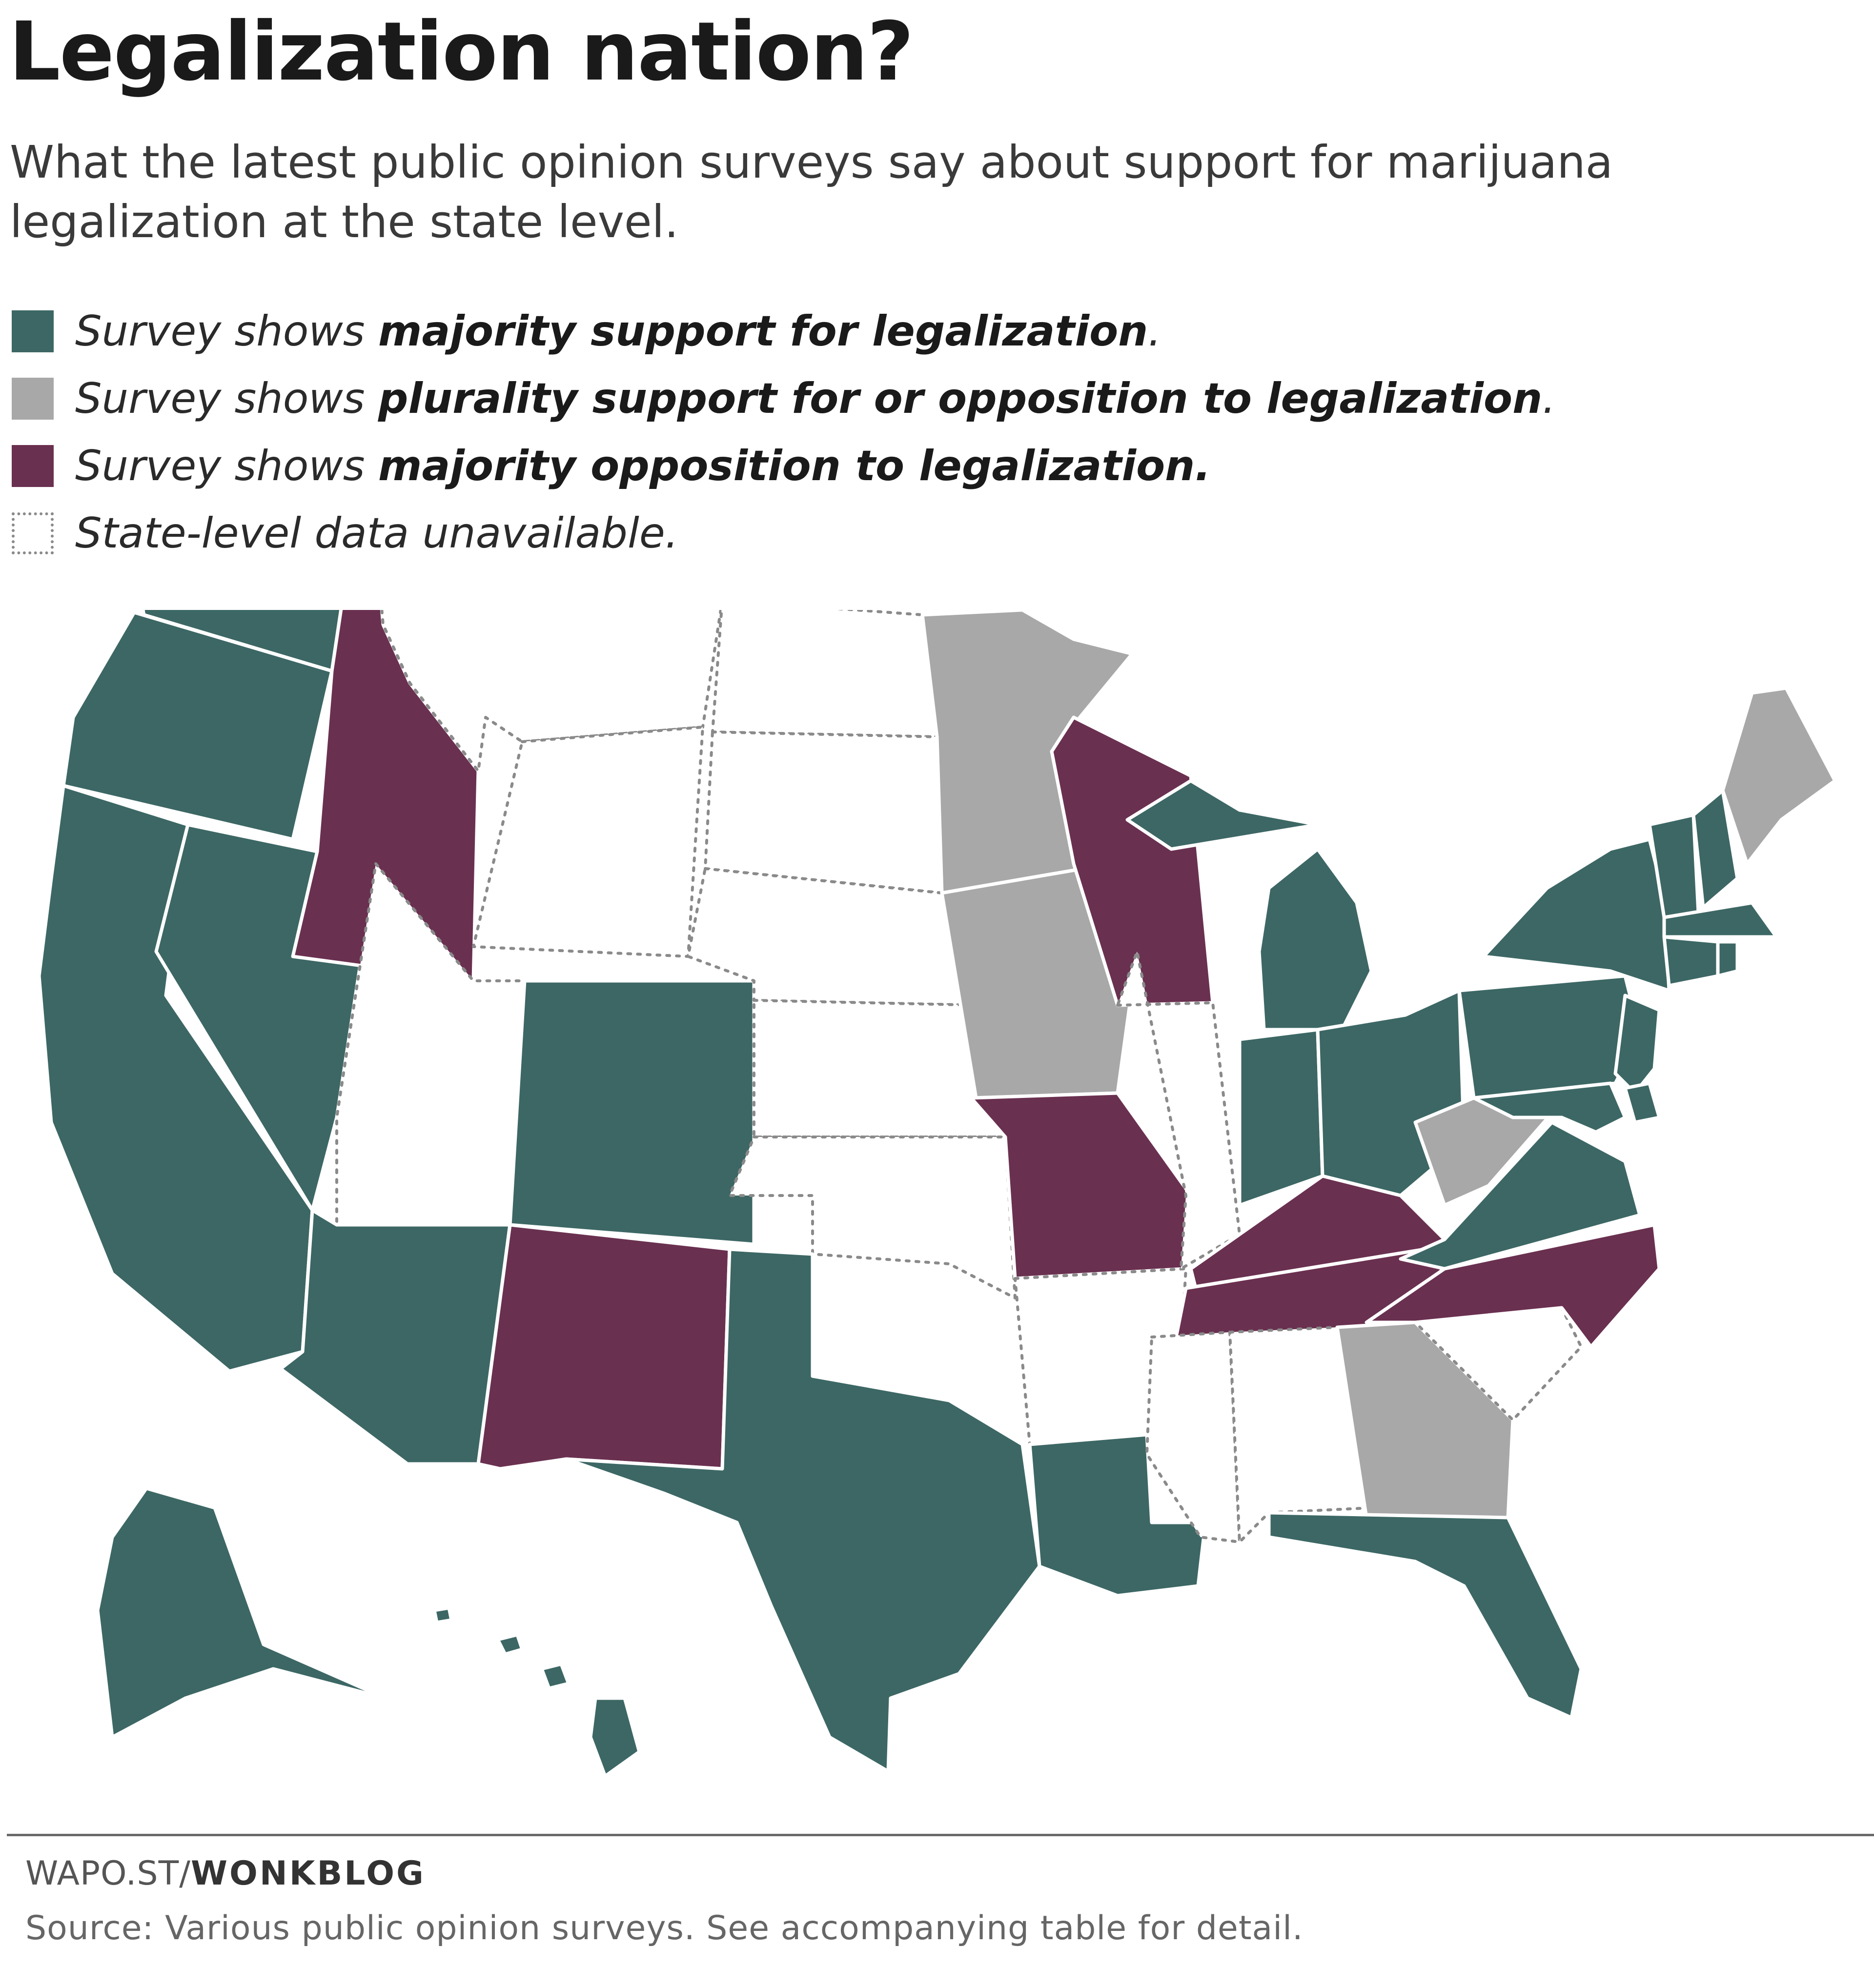  Describe the element at coordinates (395, 1337) in the screenshot. I see `state-arizona` at that location.